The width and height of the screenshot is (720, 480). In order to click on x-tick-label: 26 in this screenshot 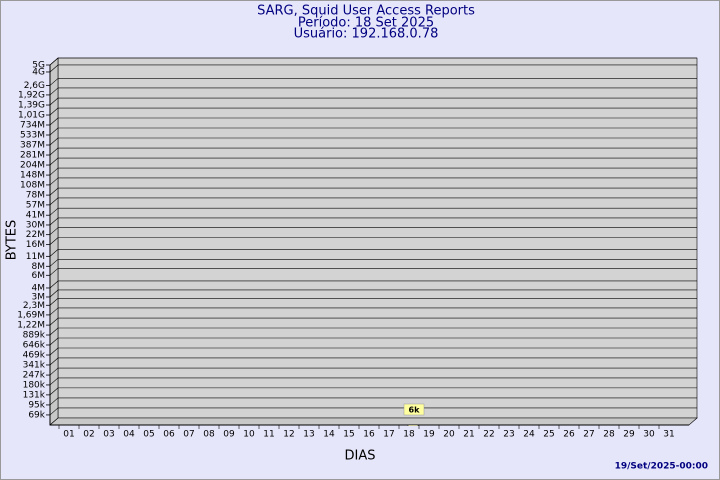, I will do `click(569, 435)`.